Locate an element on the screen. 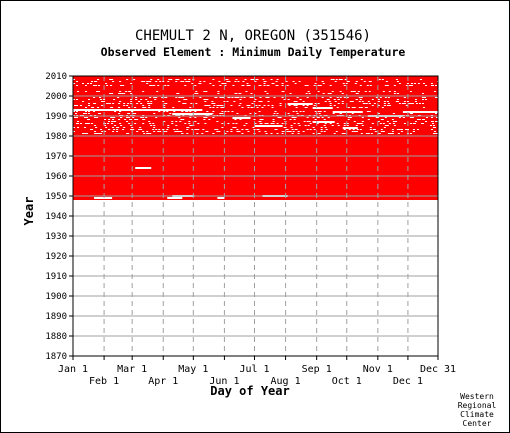 The width and height of the screenshot is (510, 433). x-tick-label: Jan 1 is located at coordinates (73, 369).